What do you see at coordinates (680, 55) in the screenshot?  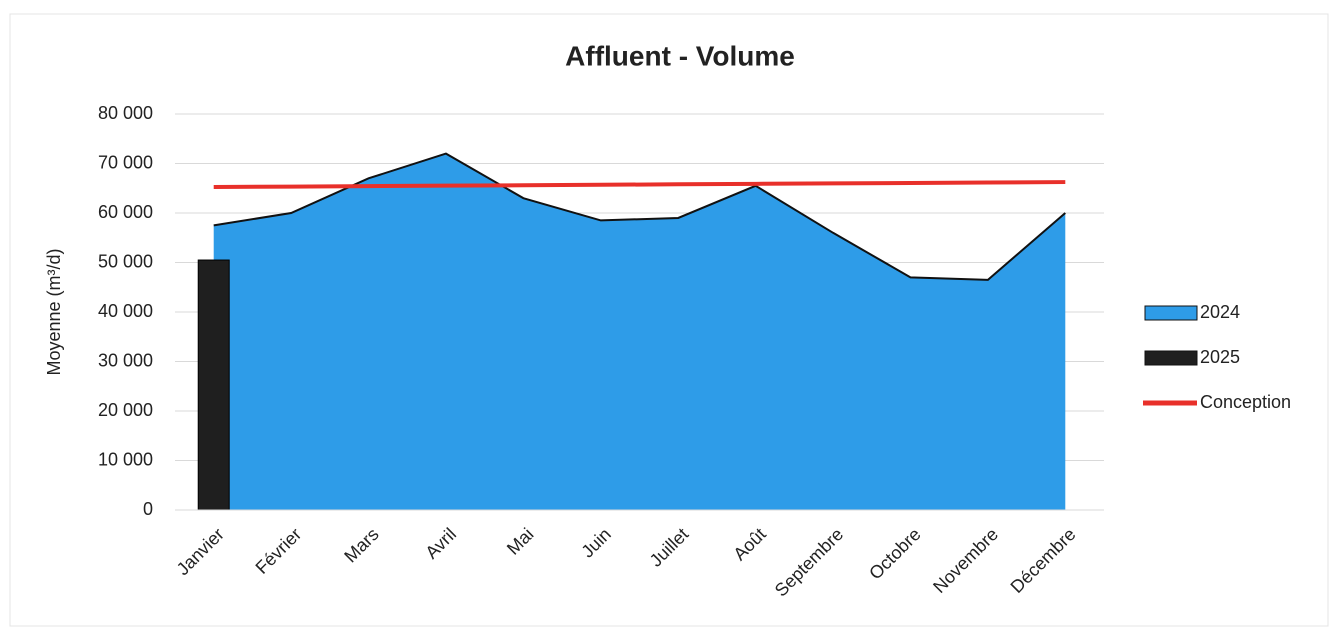 I see `chart-title: Affluent - Volume` at bounding box center [680, 55].